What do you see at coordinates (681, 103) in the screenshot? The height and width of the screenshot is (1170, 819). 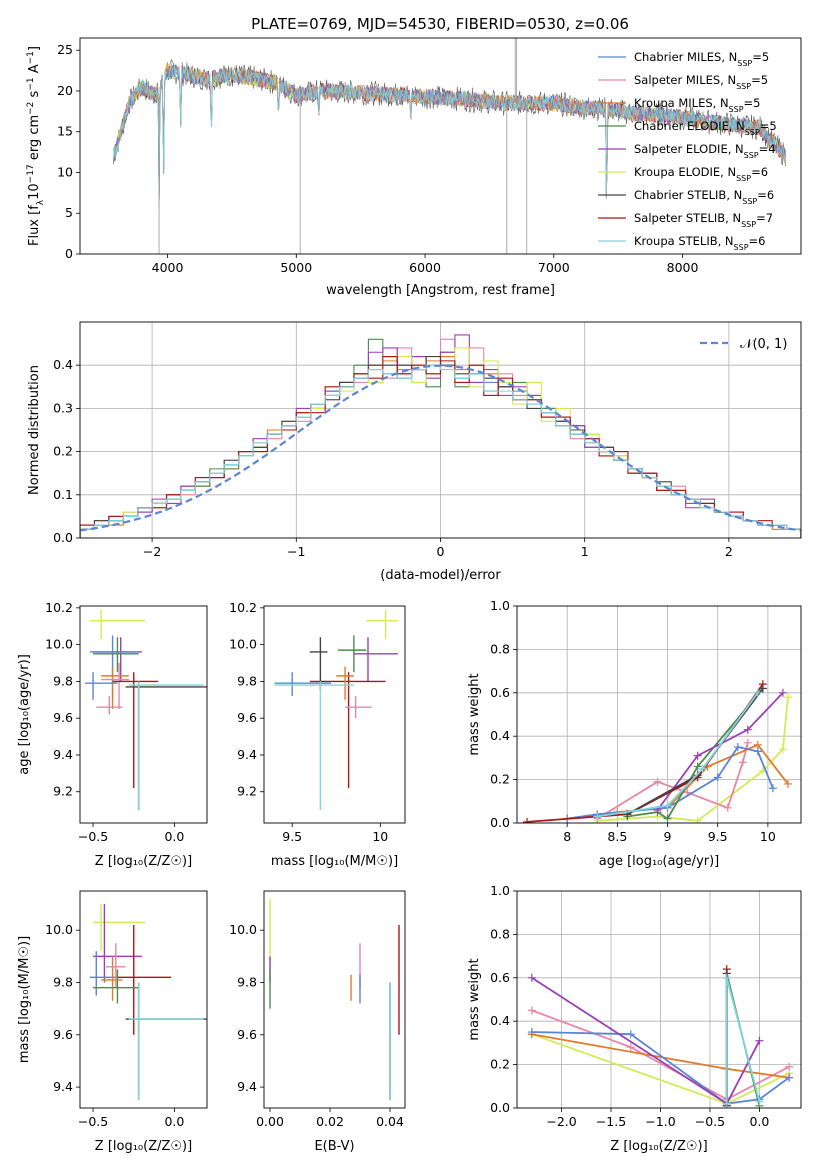 I see `legend-text: Kroupa MILES, N` at bounding box center [681, 103].